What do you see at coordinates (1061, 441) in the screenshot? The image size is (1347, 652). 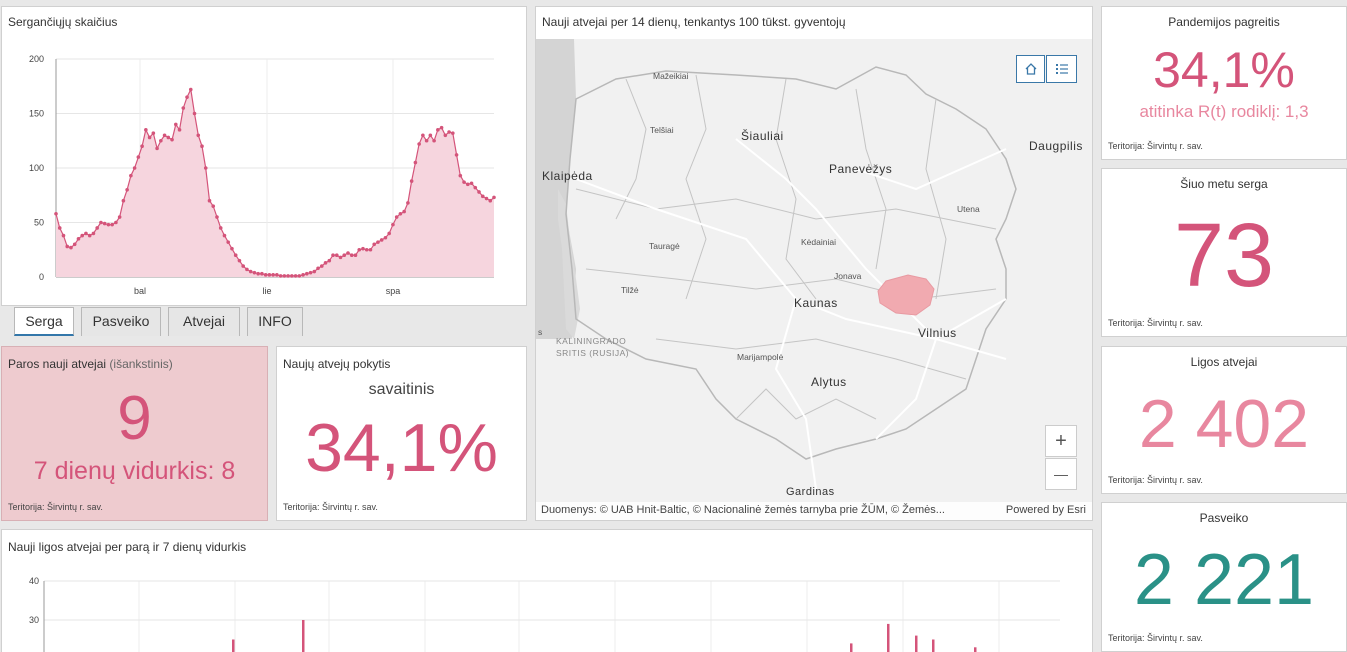 I see `zoom-in-button: +` at bounding box center [1061, 441].